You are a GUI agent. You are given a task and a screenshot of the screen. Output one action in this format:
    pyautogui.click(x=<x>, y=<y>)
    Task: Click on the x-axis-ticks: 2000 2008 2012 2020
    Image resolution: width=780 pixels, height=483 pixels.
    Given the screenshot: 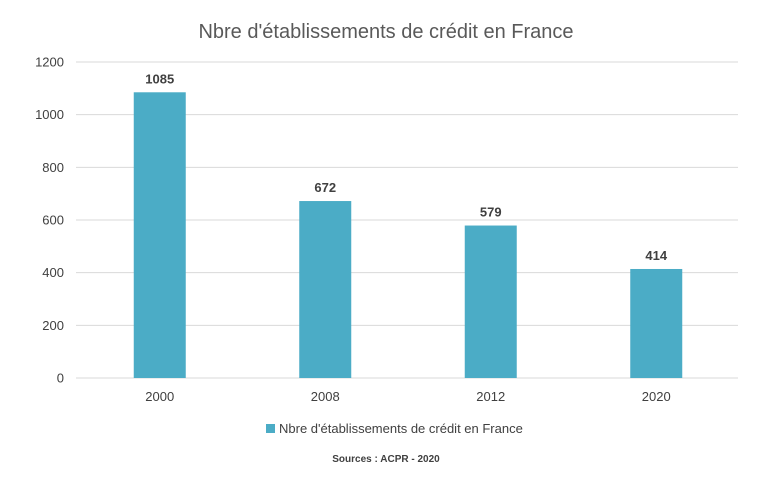 What is the action you would take?
    pyautogui.click(x=407, y=396)
    